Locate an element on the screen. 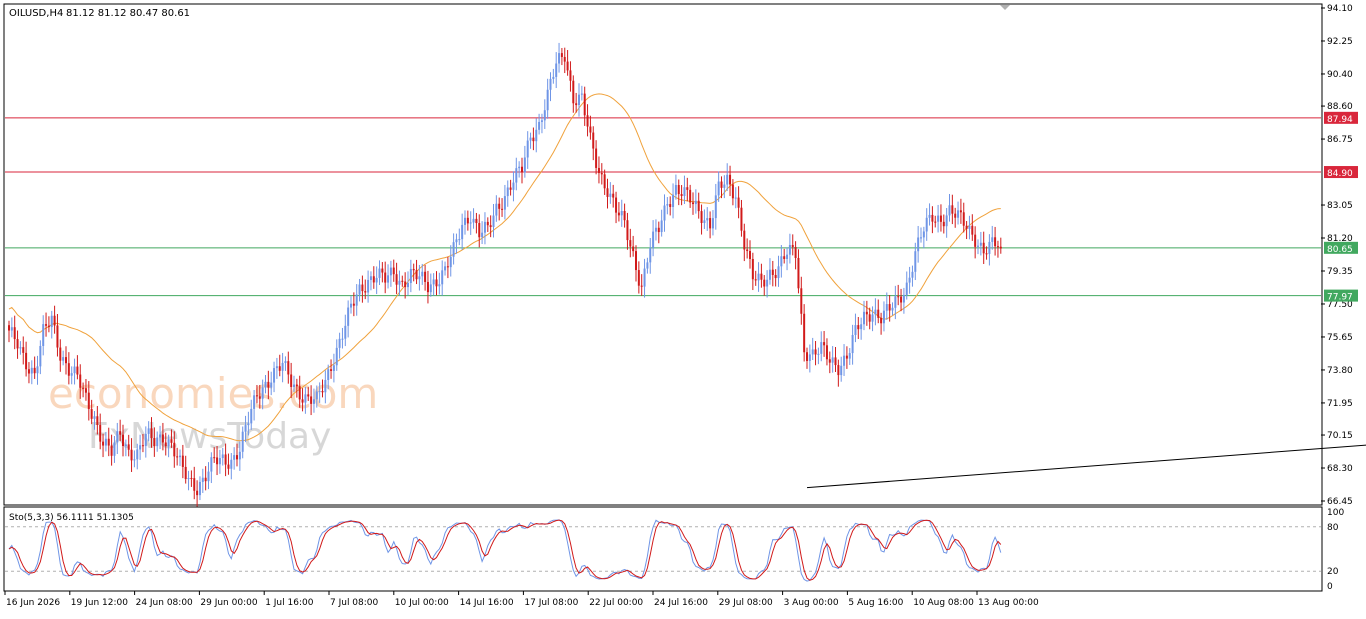 The height and width of the screenshot is (619, 1366). y-tick-label: 94.10 is located at coordinates (1340, 9).